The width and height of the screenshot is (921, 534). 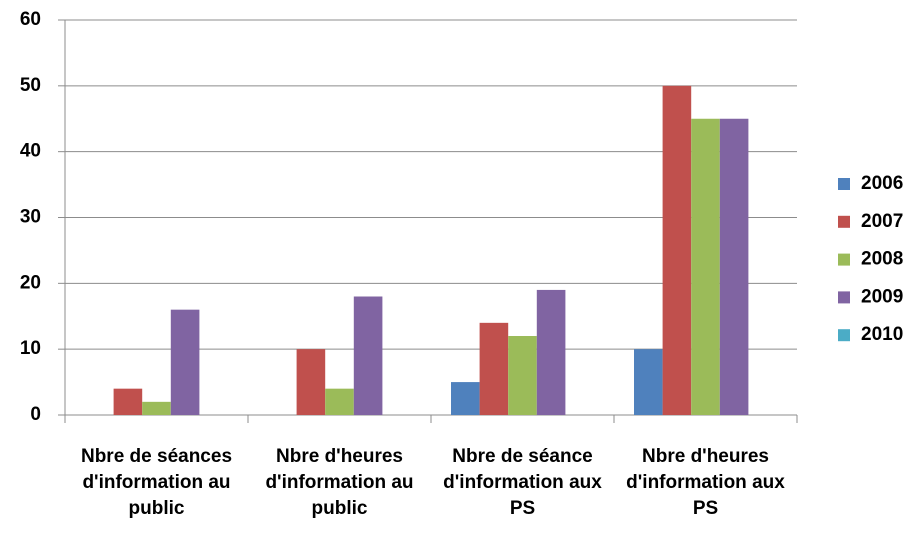 I want to click on x-tick-label: Nbre de séance d'information aux PS, so click(x=522, y=482).